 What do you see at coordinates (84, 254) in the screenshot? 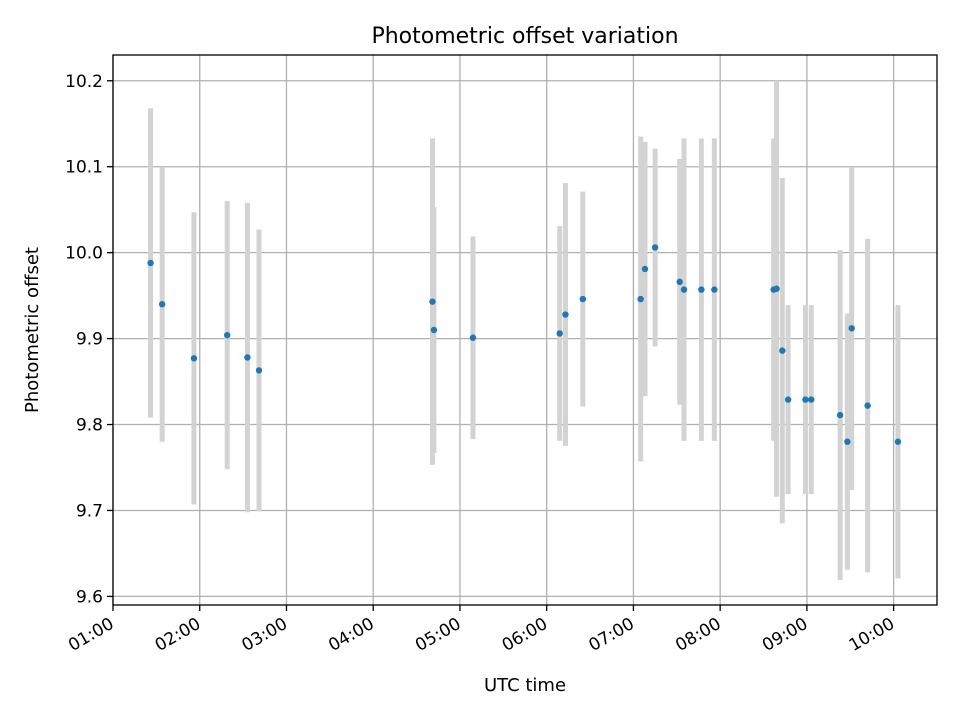
I see `y-tick-label: 10.0` at bounding box center [84, 254].